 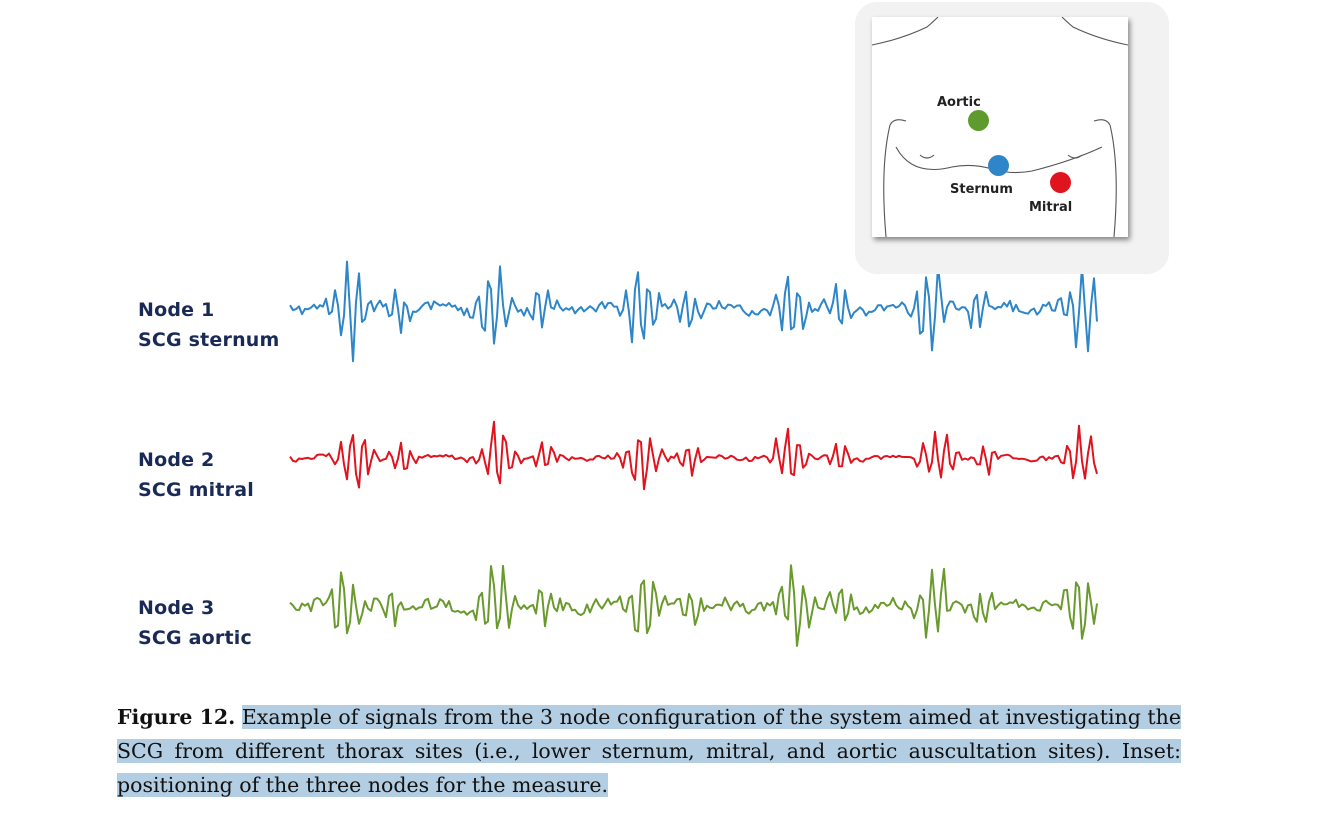 What do you see at coordinates (195, 623) in the screenshot?
I see `node-3-label: Node 3 SCG aortic` at bounding box center [195, 623].